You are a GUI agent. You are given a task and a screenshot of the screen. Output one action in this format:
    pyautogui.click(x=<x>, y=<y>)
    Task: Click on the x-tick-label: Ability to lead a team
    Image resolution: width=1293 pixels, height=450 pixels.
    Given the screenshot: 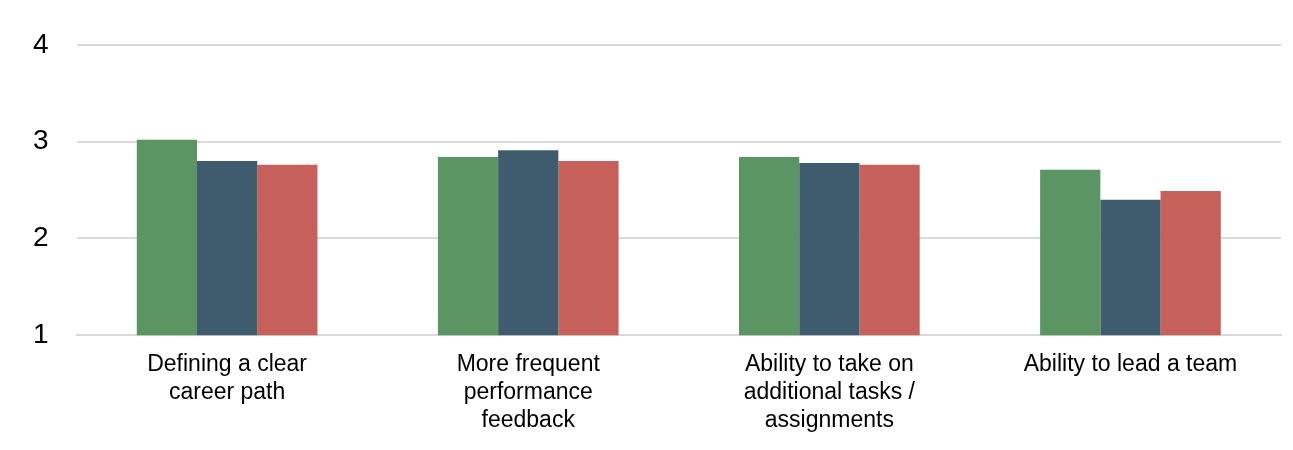 What is the action you would take?
    pyautogui.click(x=1130, y=363)
    